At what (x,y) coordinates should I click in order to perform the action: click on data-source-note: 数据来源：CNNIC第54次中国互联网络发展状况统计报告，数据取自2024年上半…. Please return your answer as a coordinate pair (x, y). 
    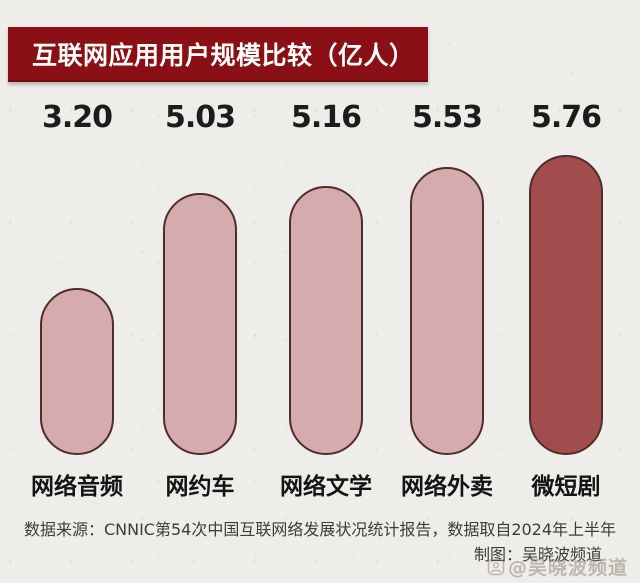
    Looking at the image, I should click on (320, 529).